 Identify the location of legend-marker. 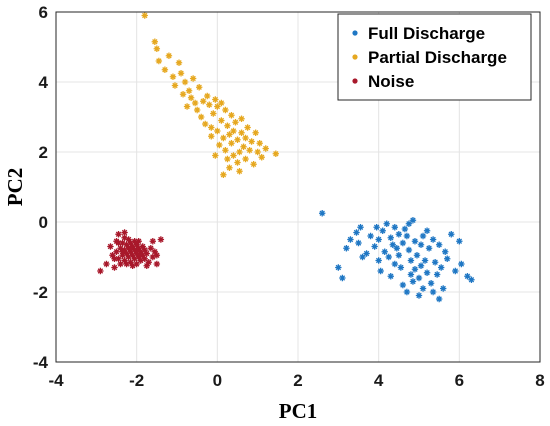
(355, 57).